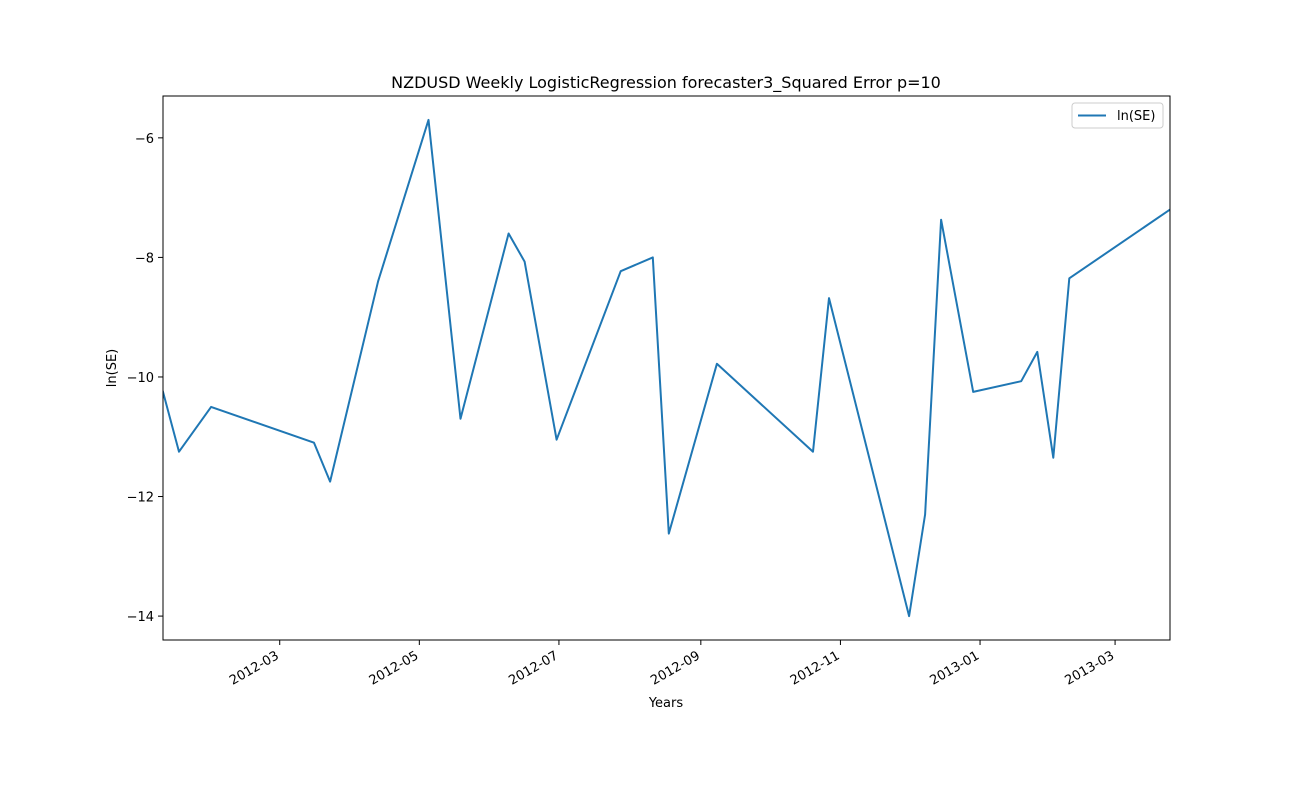  I want to click on y-tick-label: −6, so click(144, 139).